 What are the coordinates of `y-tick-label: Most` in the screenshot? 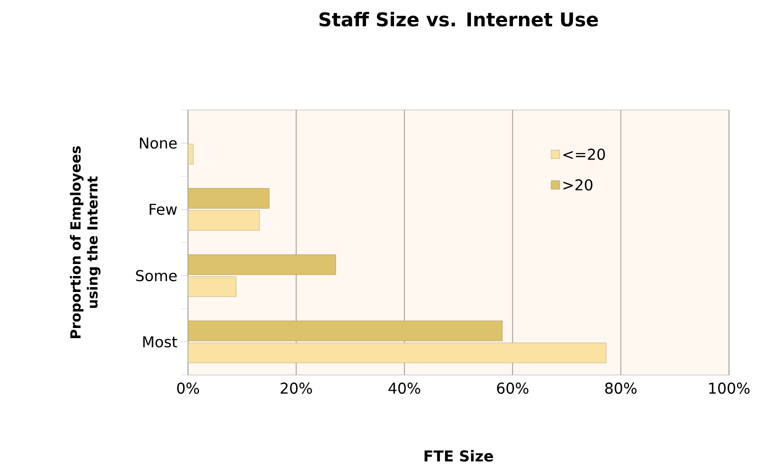 It's located at (160, 342).